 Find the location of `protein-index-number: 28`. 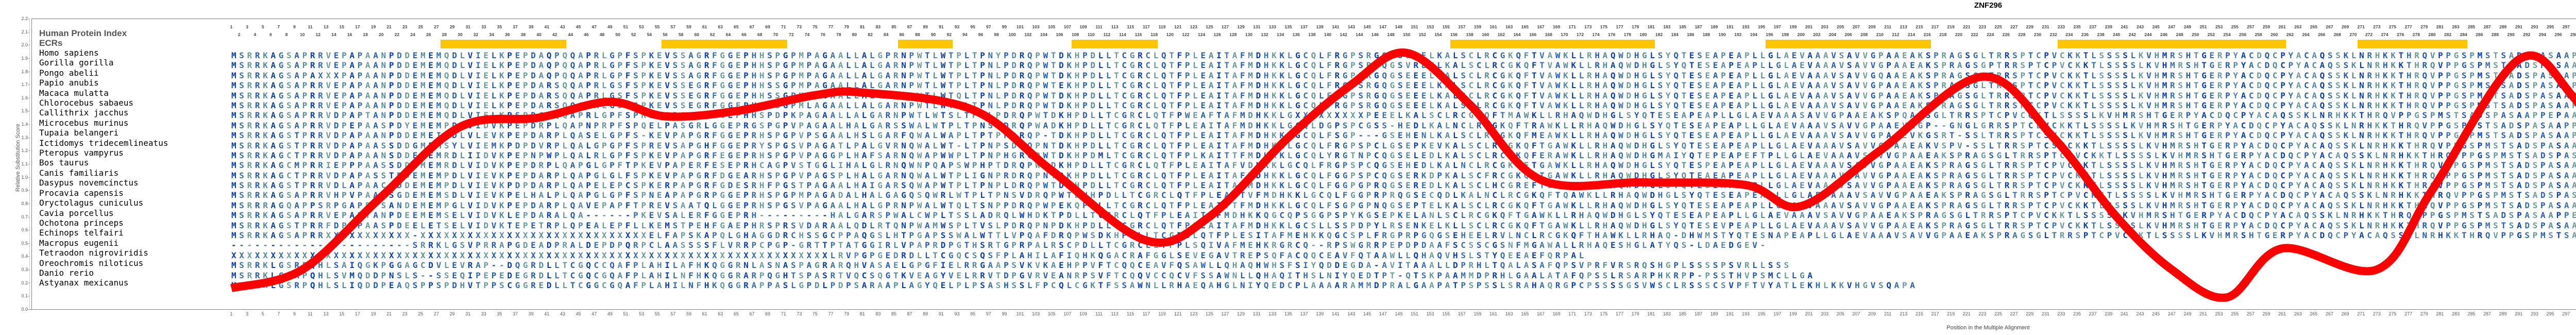

protein-index-number: 28 is located at coordinates (444, 34).